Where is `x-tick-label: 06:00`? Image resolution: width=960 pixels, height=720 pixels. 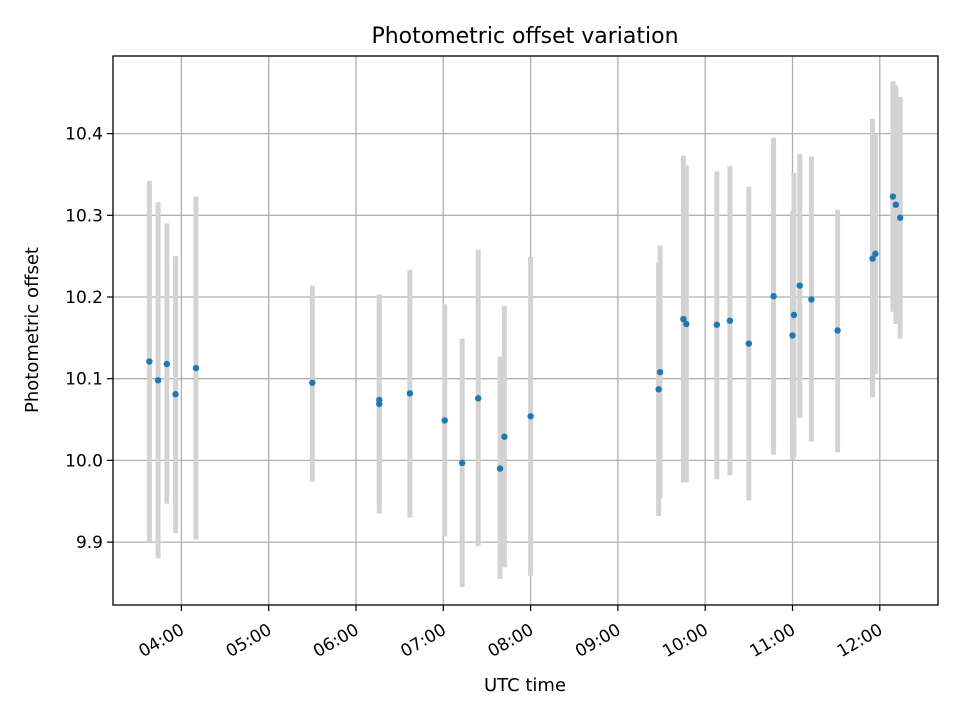 x-tick-label: 06:00 is located at coordinates (336, 641).